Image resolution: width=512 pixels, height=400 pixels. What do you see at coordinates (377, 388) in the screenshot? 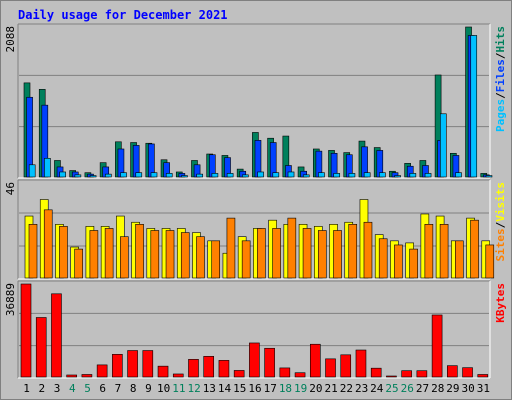
I see `day-label: 24` at bounding box center [377, 388].